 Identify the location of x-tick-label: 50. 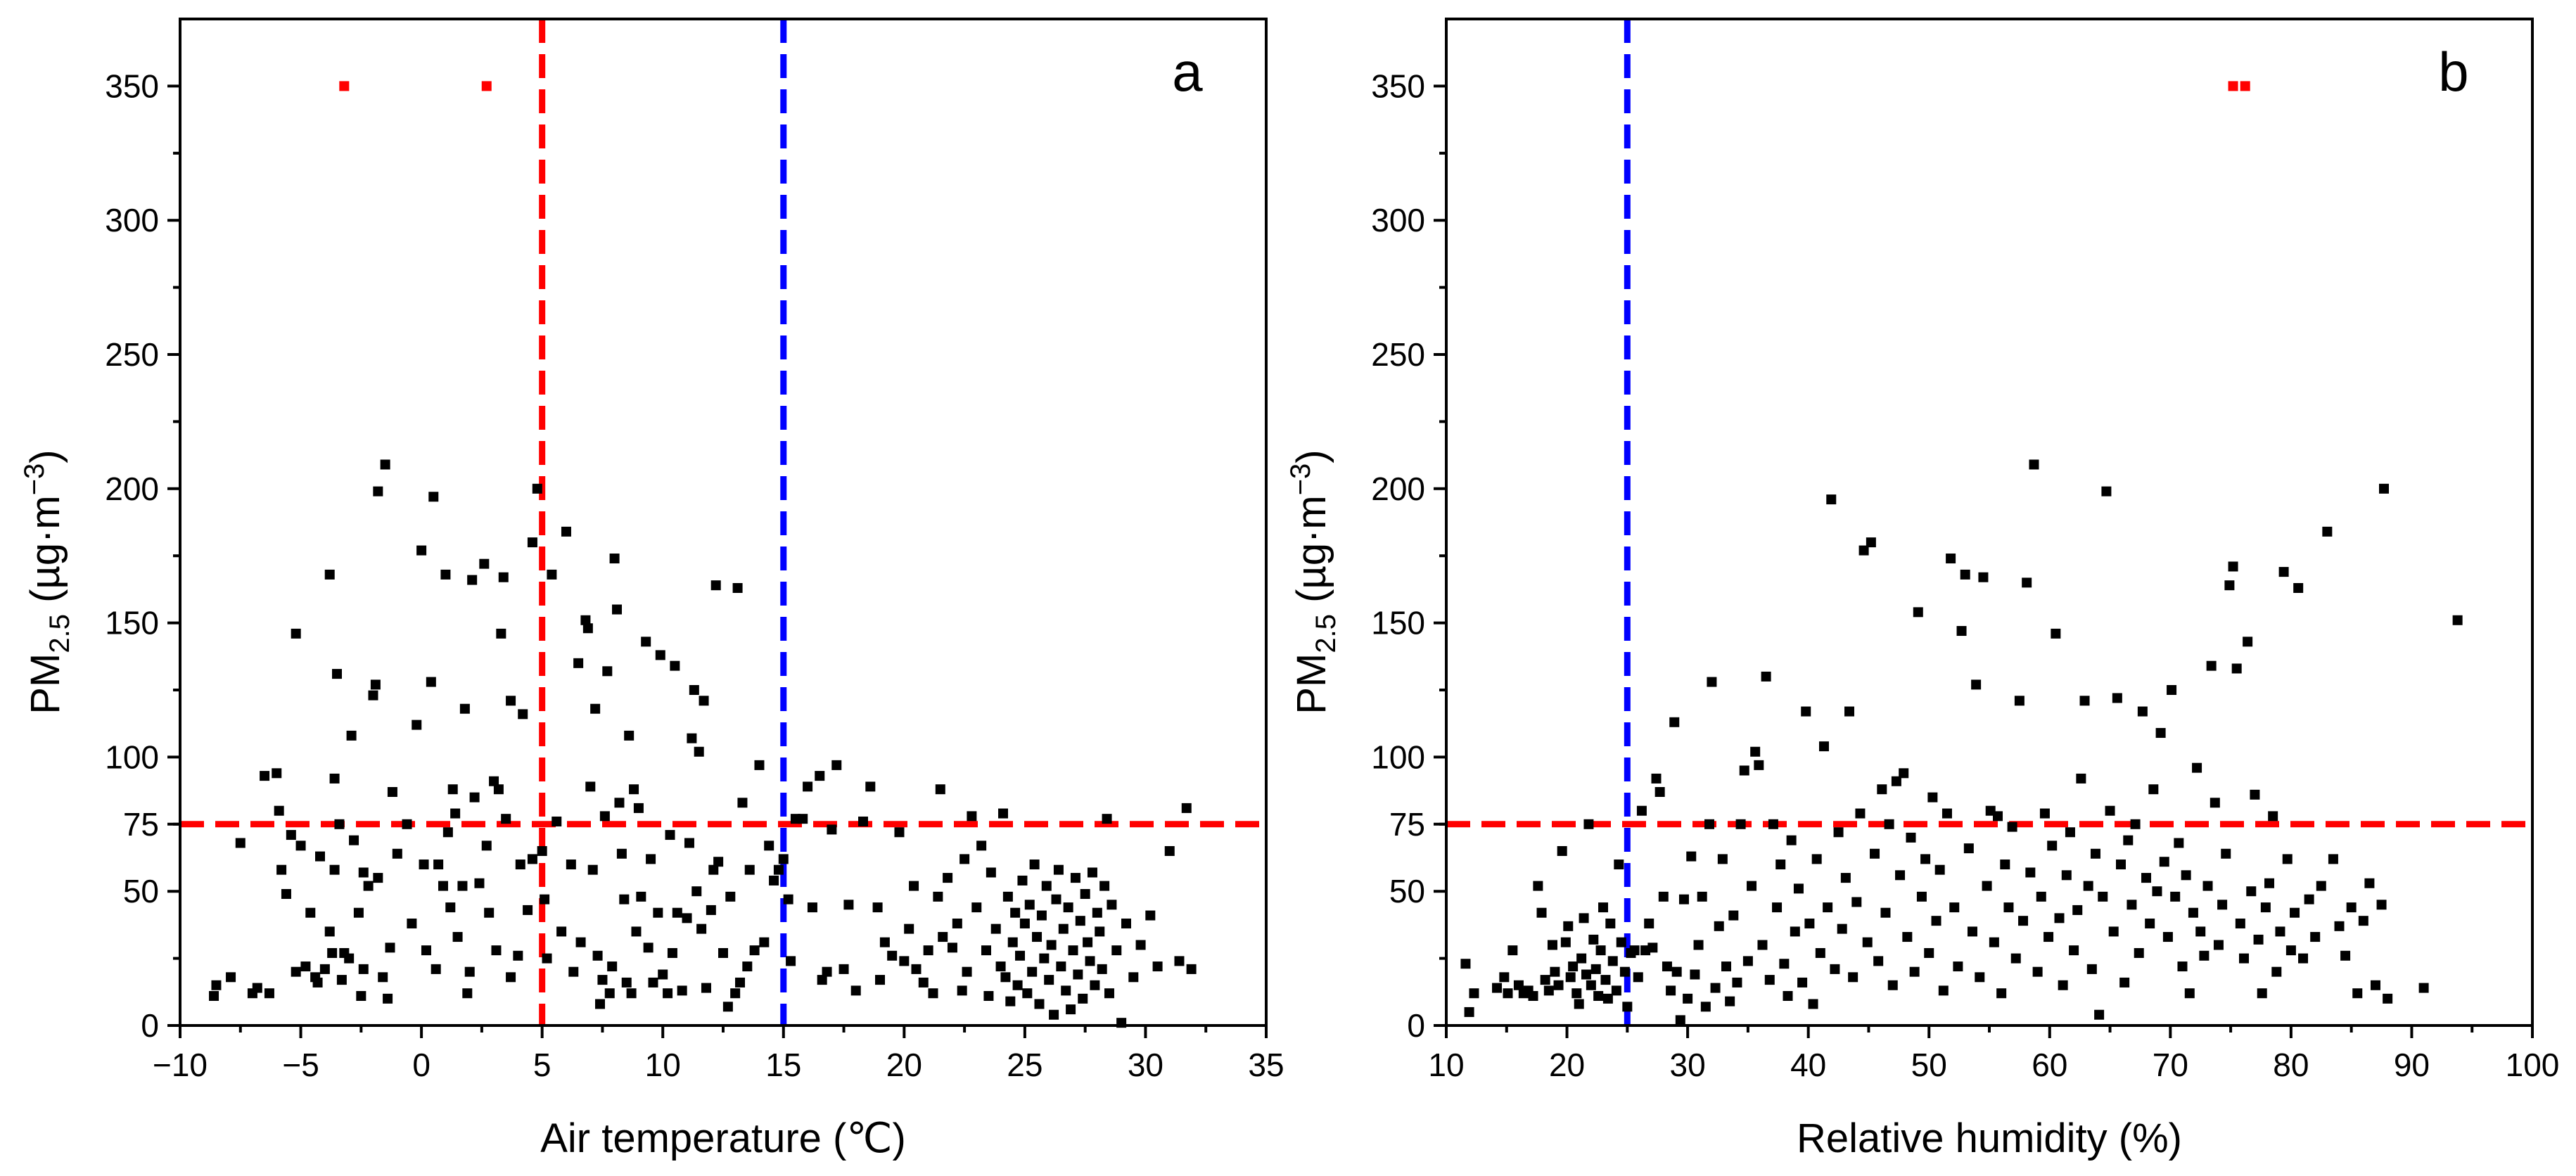
(1929, 1065).